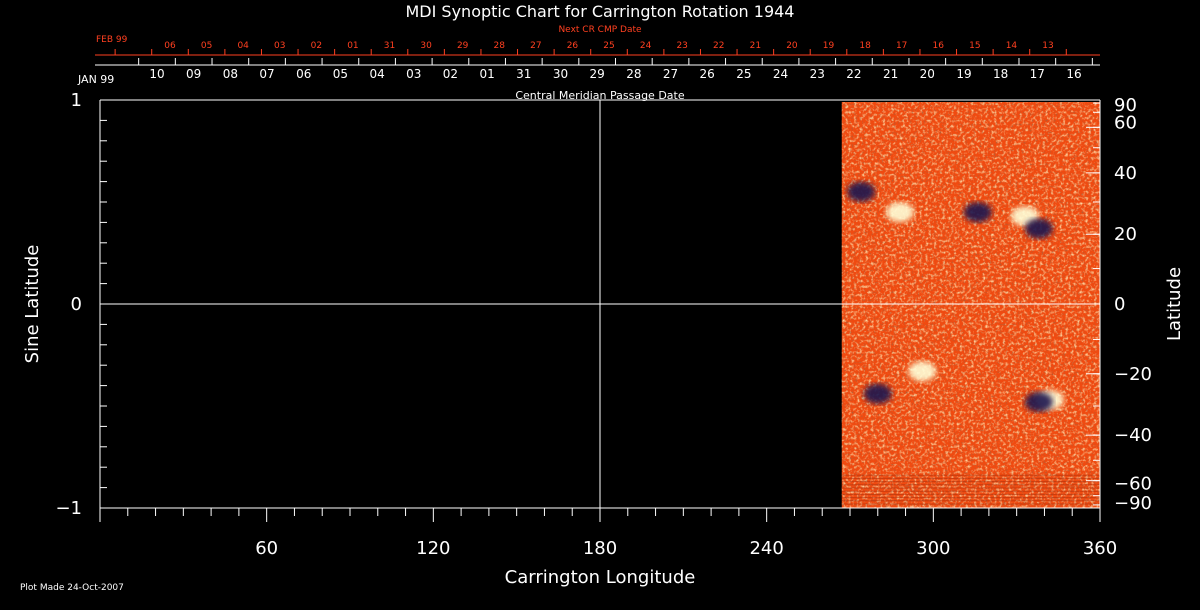 This screenshot has width=1200, height=610. Describe the element at coordinates (633, 74) in the screenshot. I see `cmp-date-label: 28` at that location.